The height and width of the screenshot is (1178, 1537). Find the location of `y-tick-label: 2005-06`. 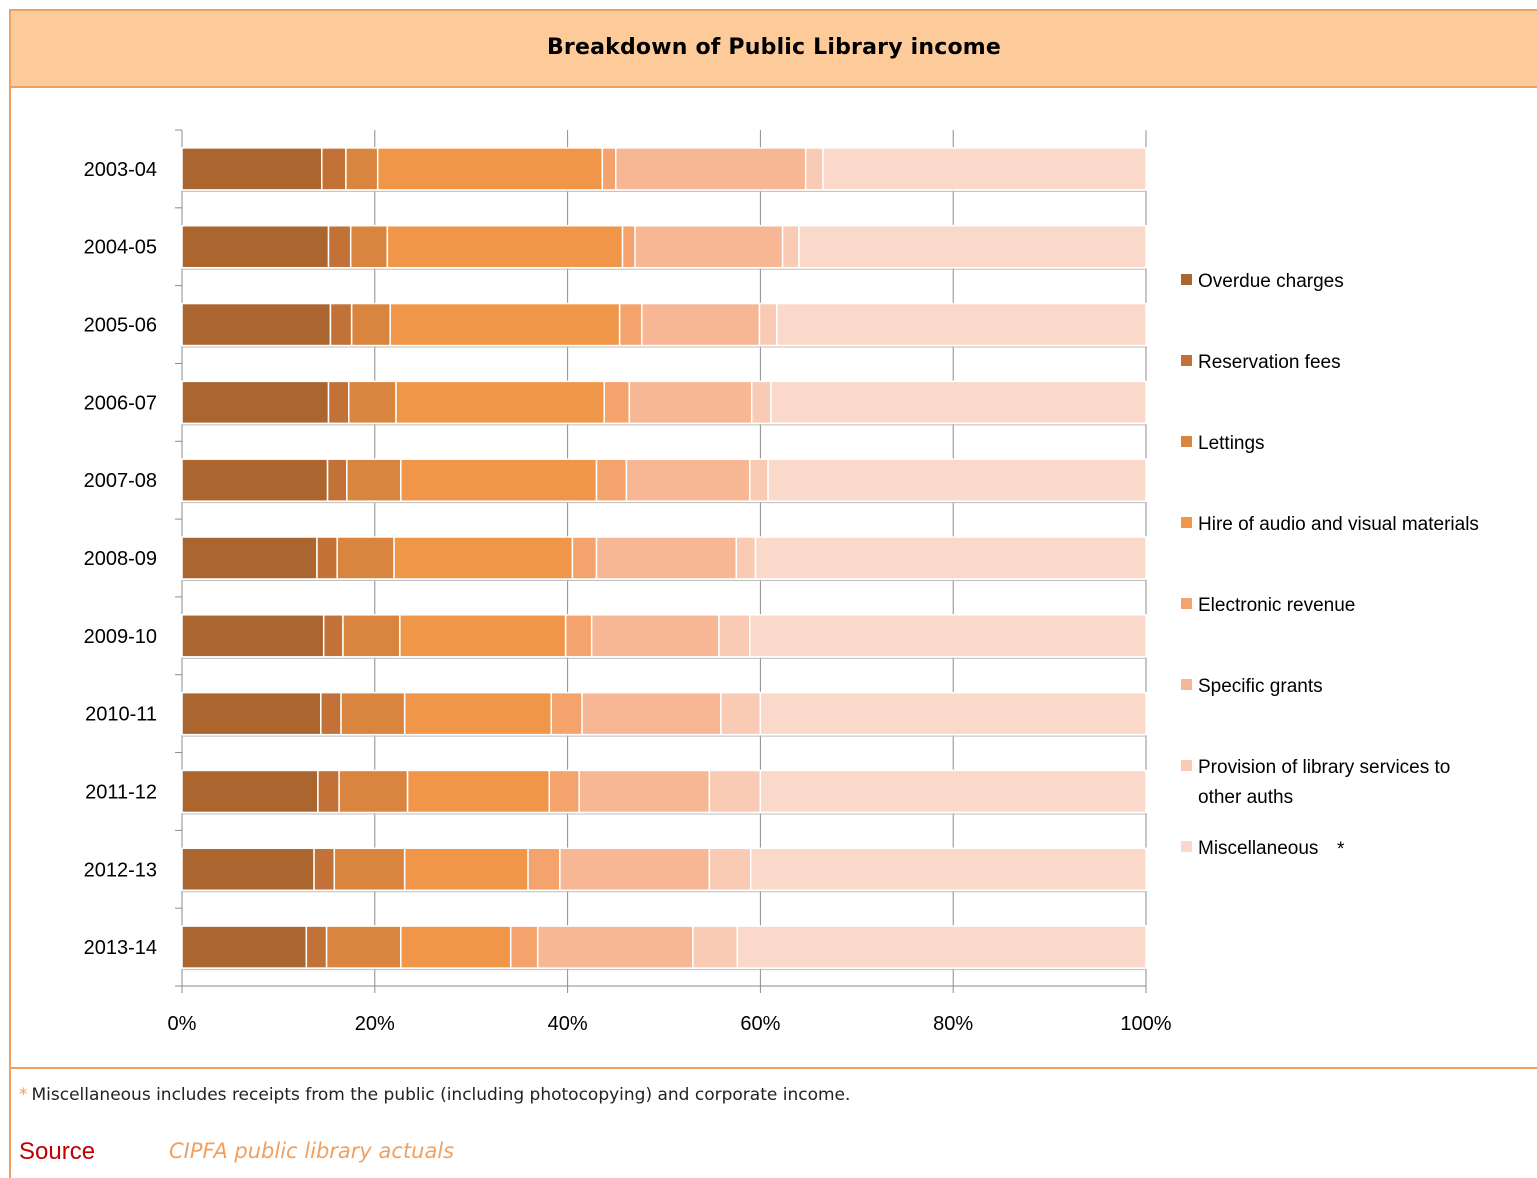

y-tick-label: 2005-06 is located at coordinates (120, 326).